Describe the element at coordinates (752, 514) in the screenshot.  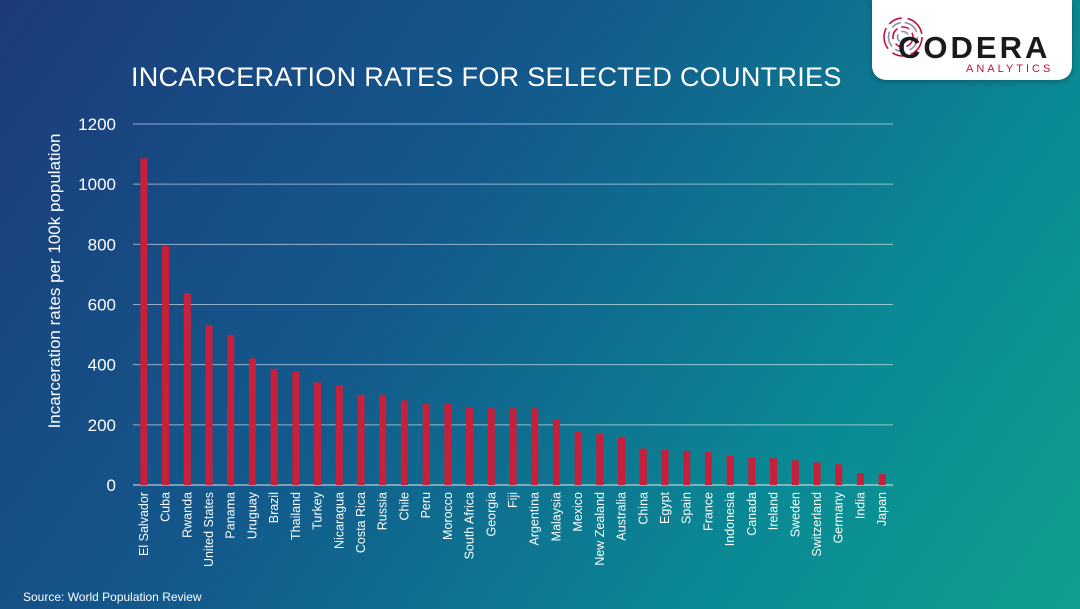
I see `x-tick-label: Canada` at that location.